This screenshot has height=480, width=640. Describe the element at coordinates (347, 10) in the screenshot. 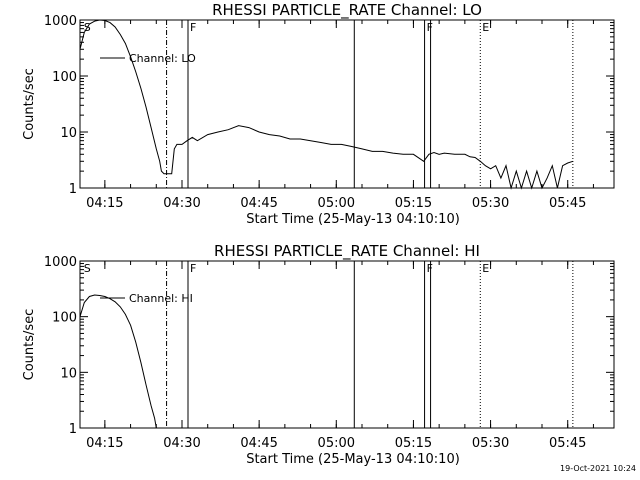

I see `chart-title: RHESSI PARTICLE_RATE Channel: LO` at that location.